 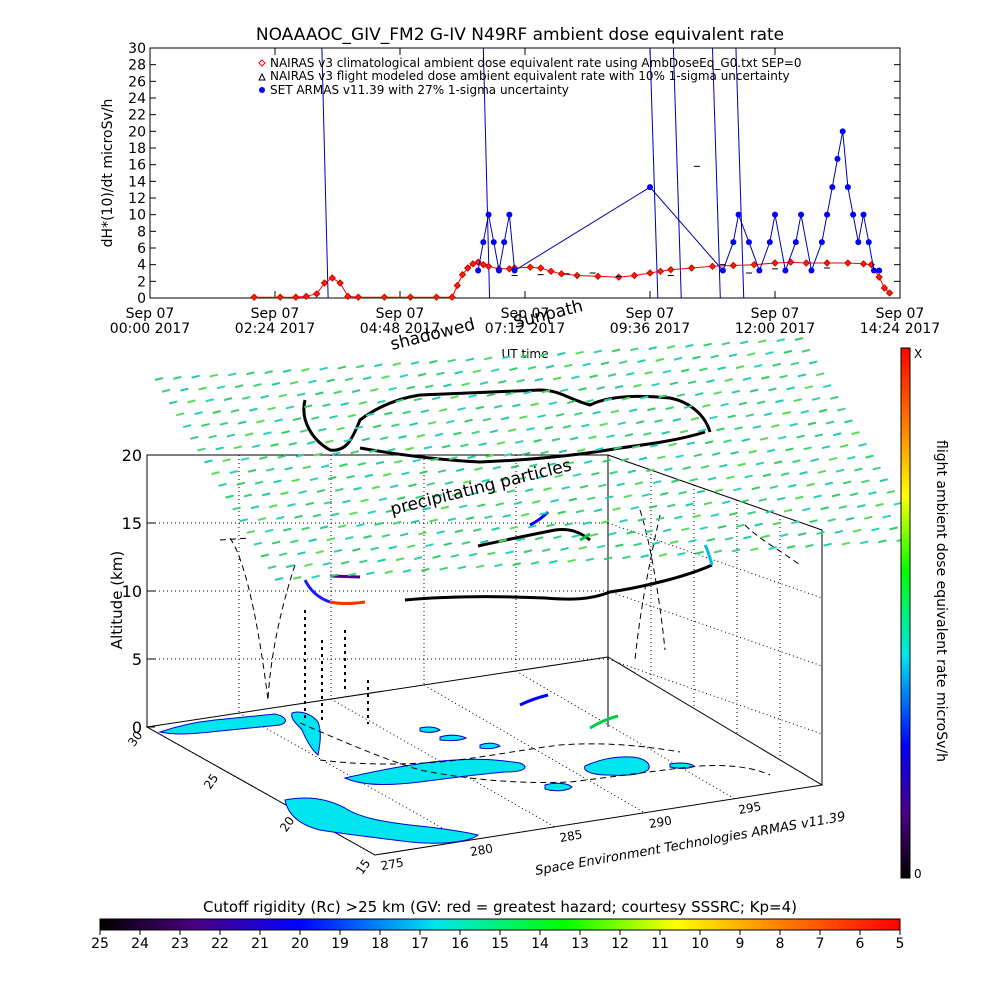 I want to click on cuba-island, so click(x=434, y=772).